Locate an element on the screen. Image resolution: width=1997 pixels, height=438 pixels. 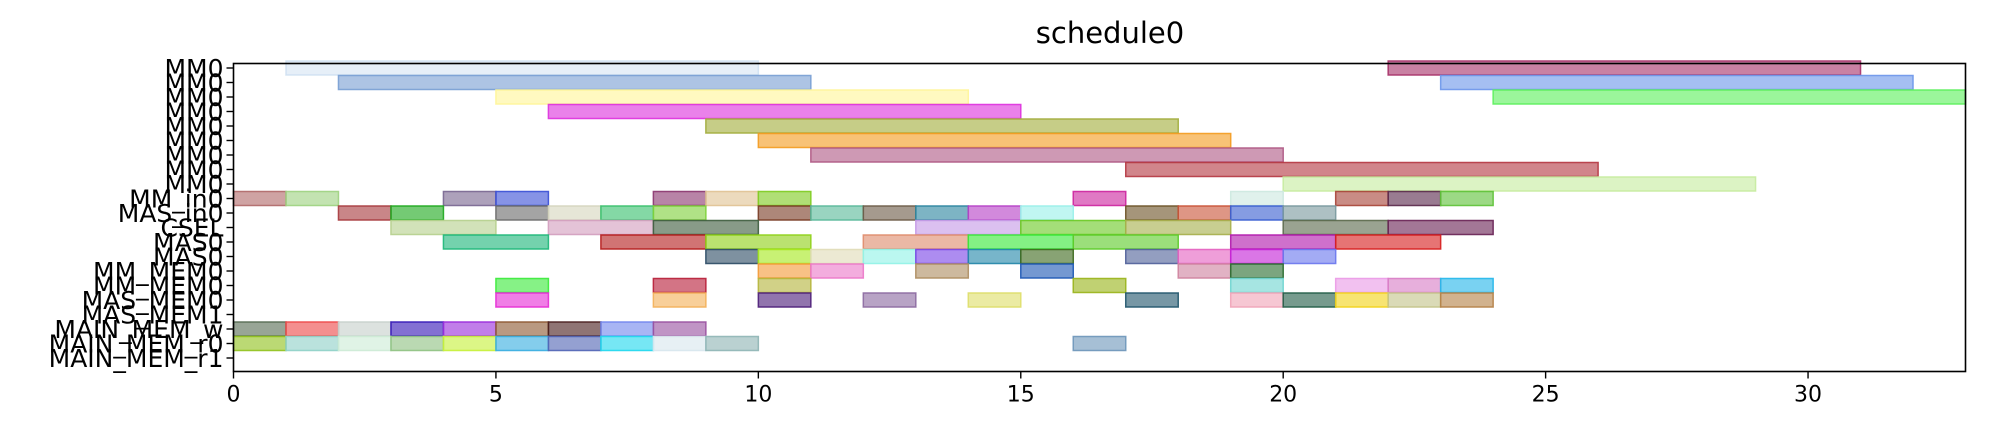
chart-title: schedule0 is located at coordinates (1110, 33).